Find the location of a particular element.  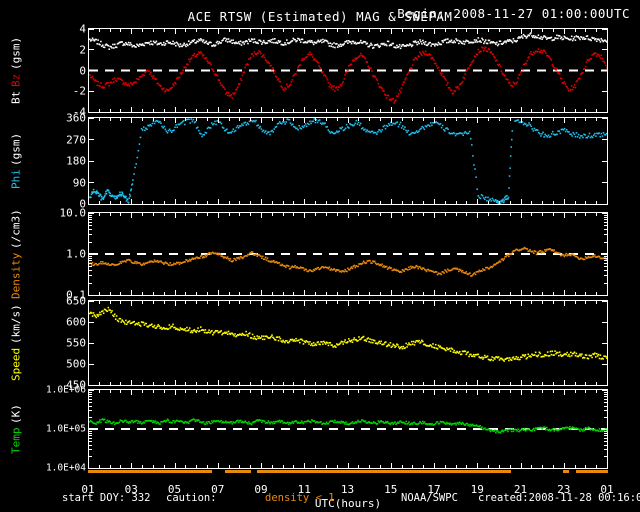

y-tick-label: 0 is located at coordinates (82, 70).